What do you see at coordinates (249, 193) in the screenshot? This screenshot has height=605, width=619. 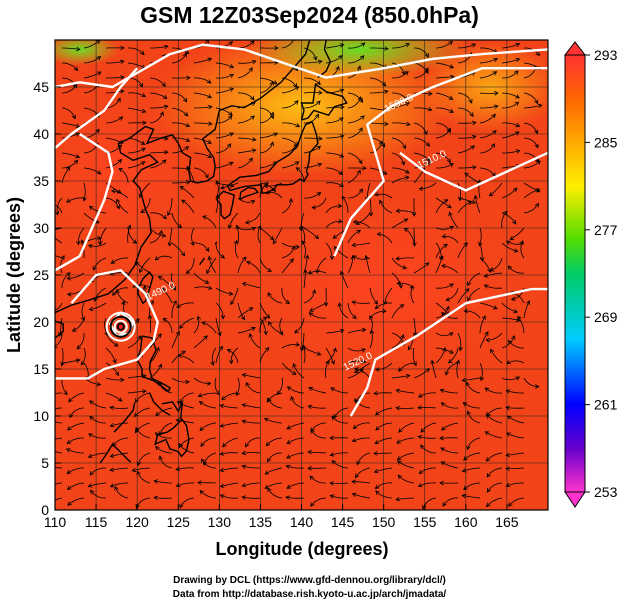 I see `coastline` at bounding box center [249, 193].